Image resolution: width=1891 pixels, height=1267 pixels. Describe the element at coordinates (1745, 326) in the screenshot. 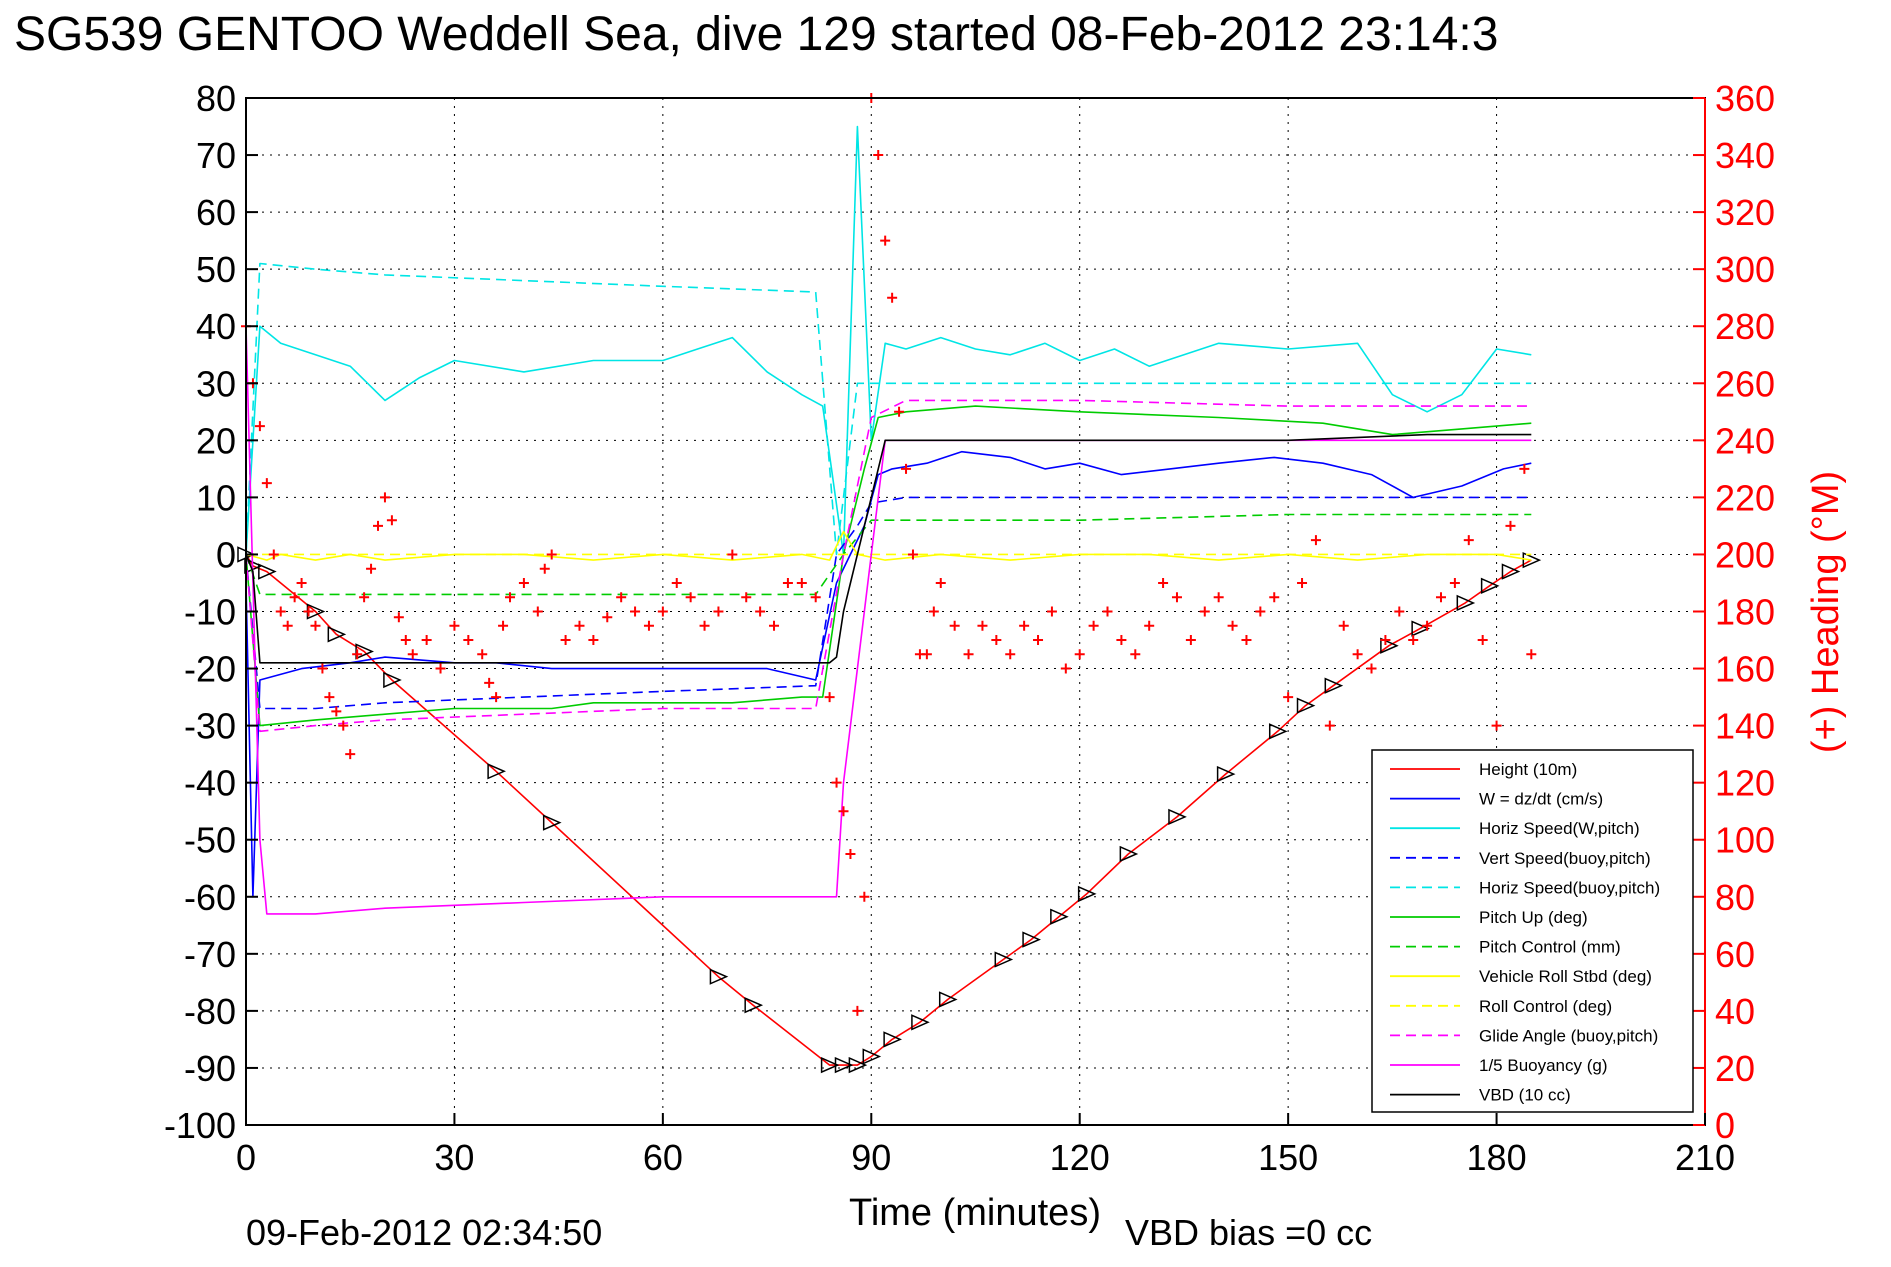

I see `y2-tick-label: 280` at that location.